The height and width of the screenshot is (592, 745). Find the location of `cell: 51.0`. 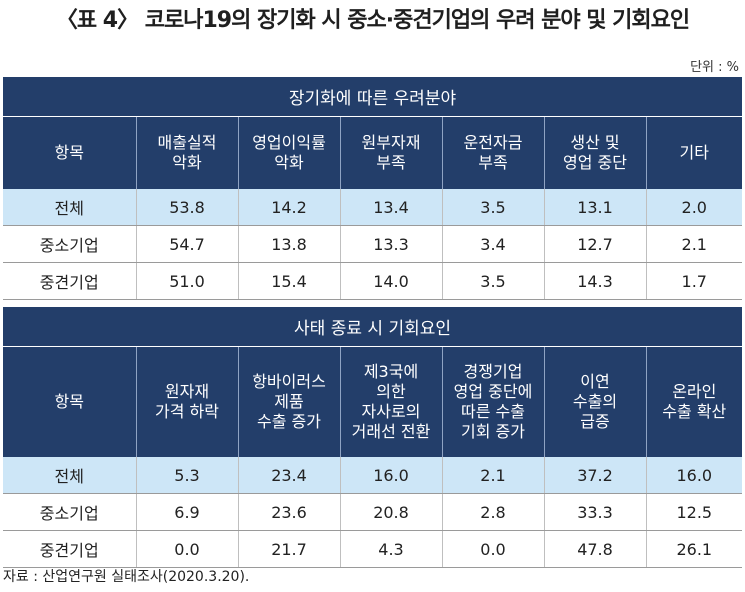

cell: 51.0 is located at coordinates (186, 281).